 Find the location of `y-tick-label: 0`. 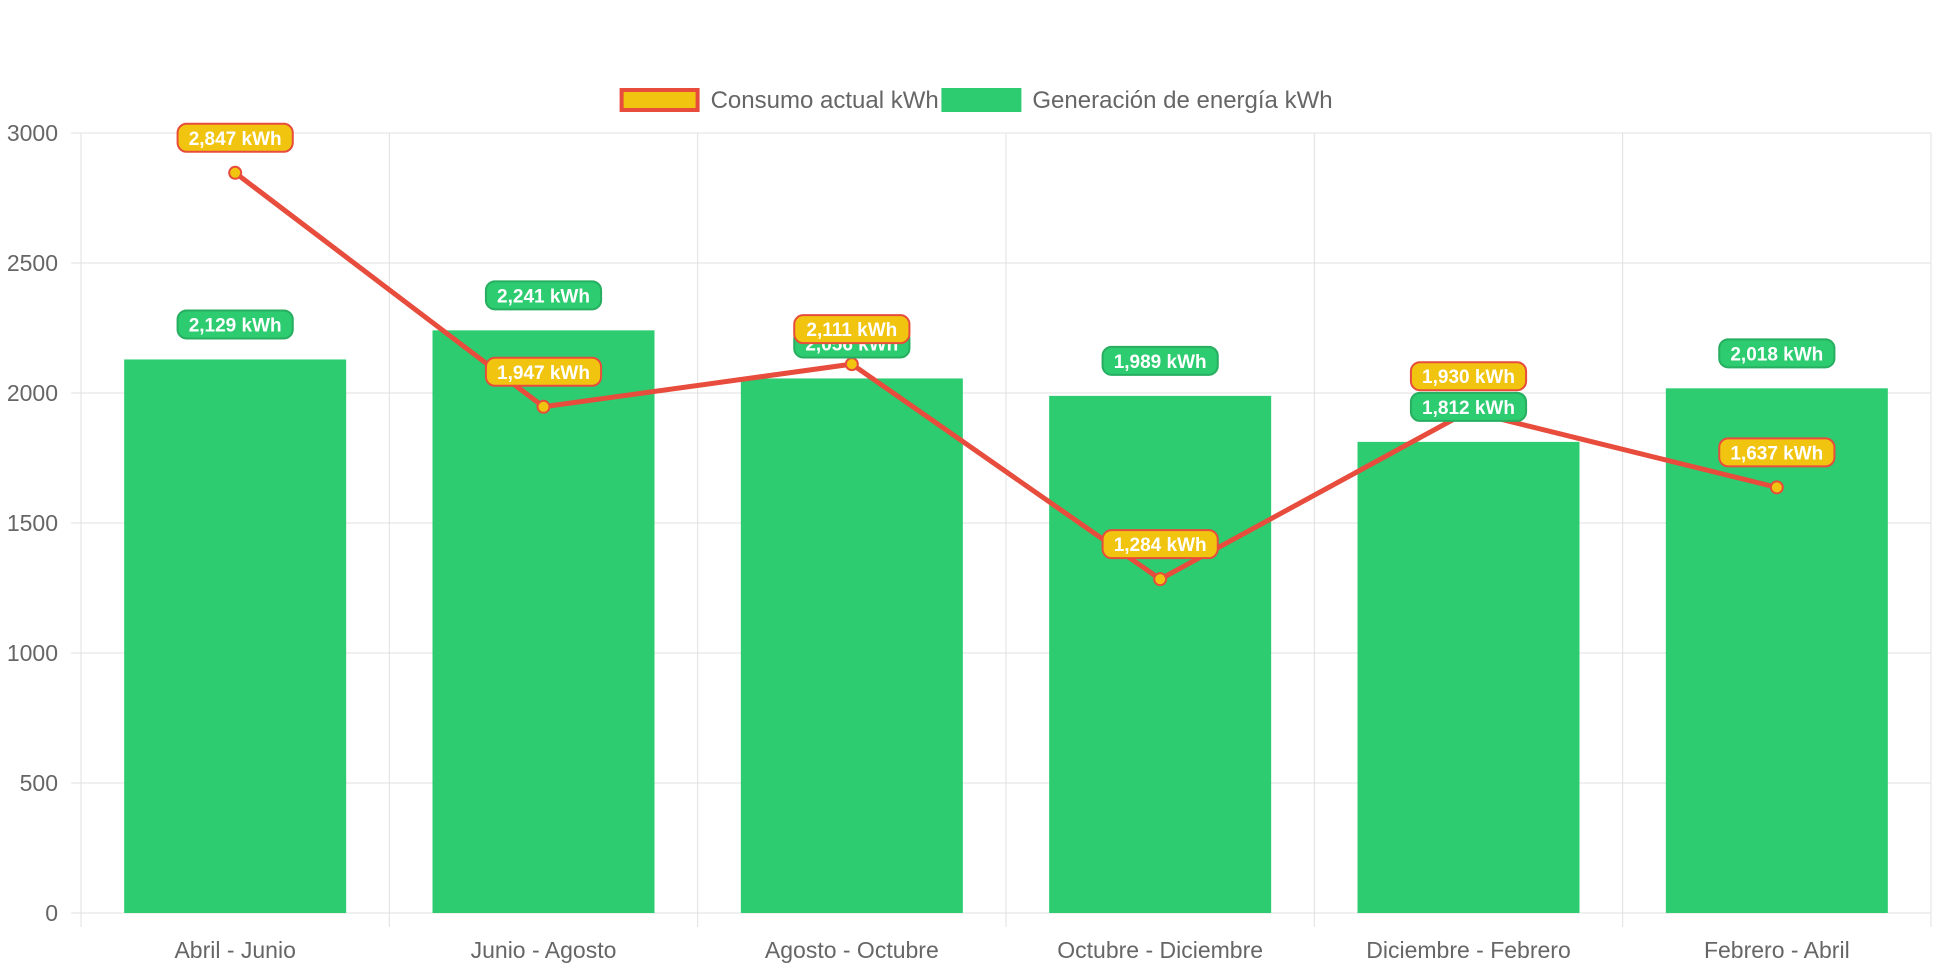

y-tick-label: 0 is located at coordinates (51, 913).